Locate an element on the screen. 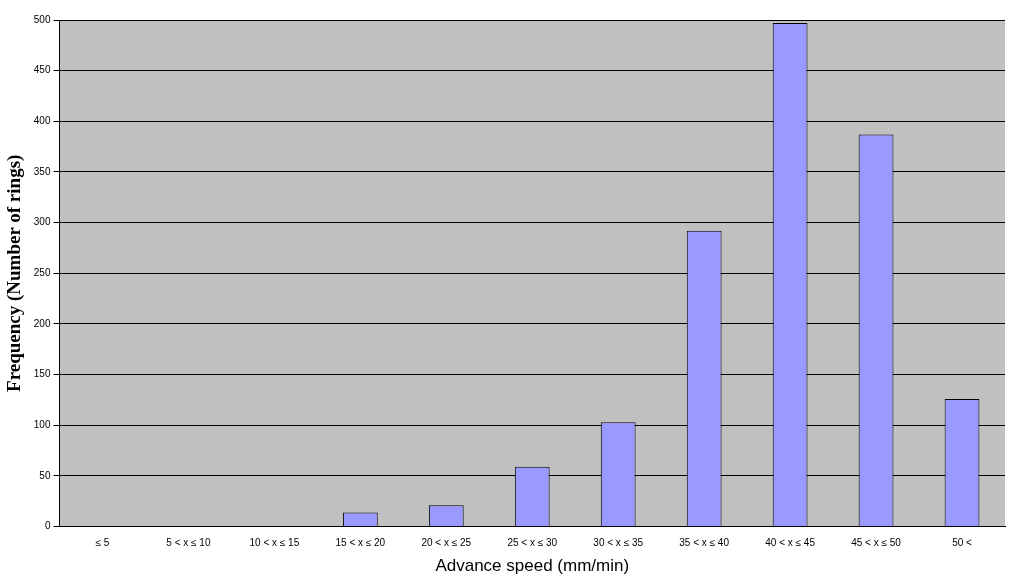  x-tick-label: 50 < is located at coordinates (962, 543).